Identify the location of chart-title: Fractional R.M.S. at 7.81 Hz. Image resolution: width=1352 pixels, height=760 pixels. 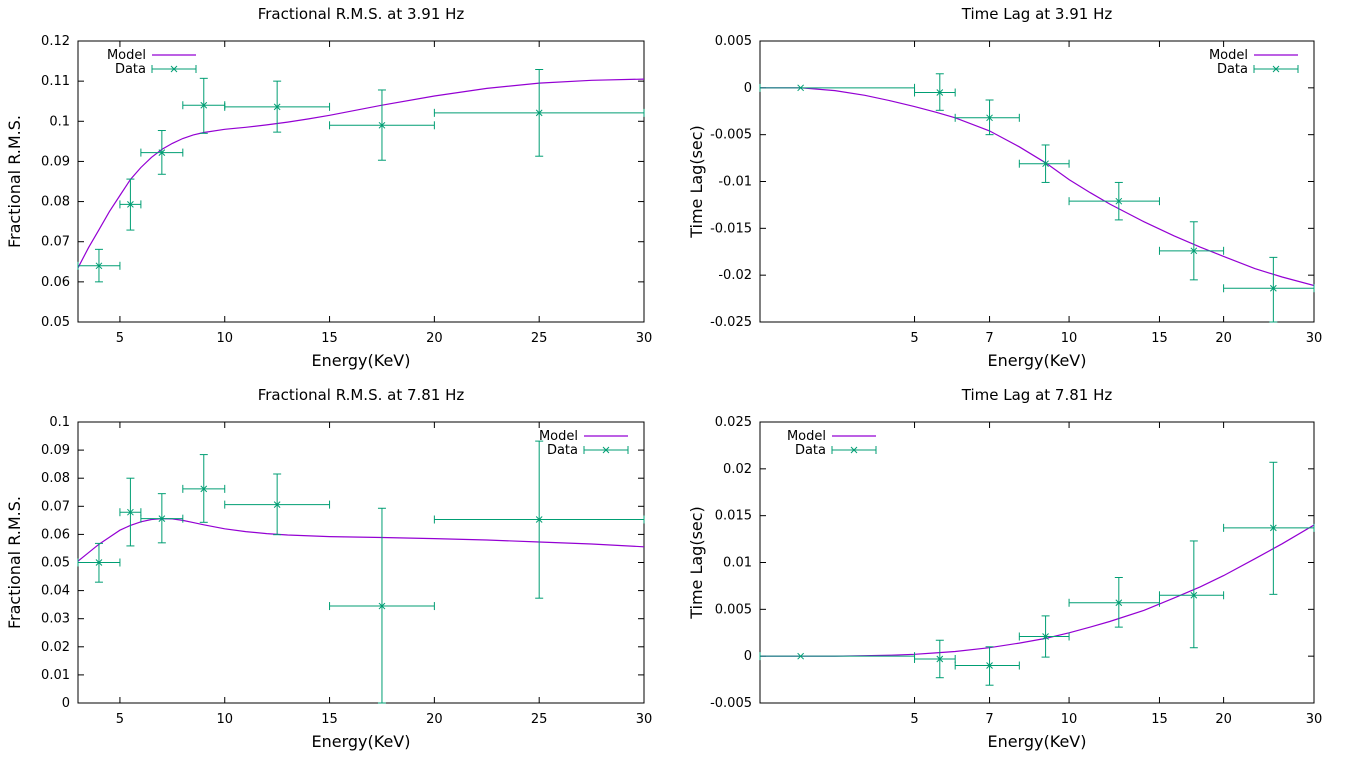
(361, 395).